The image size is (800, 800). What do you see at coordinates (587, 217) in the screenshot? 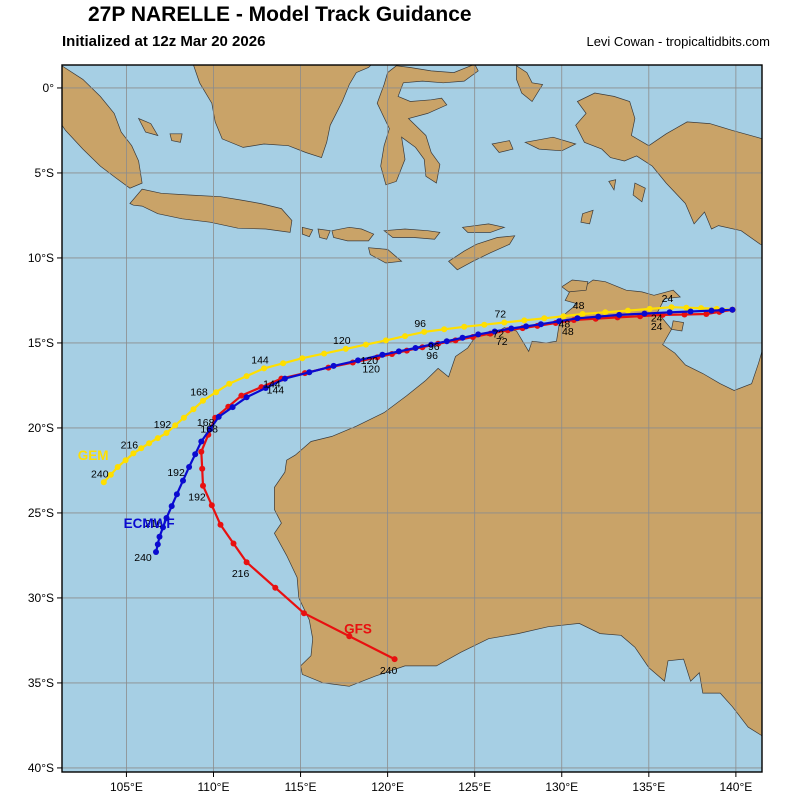
I see `land-tanimbar-islands` at bounding box center [587, 217].